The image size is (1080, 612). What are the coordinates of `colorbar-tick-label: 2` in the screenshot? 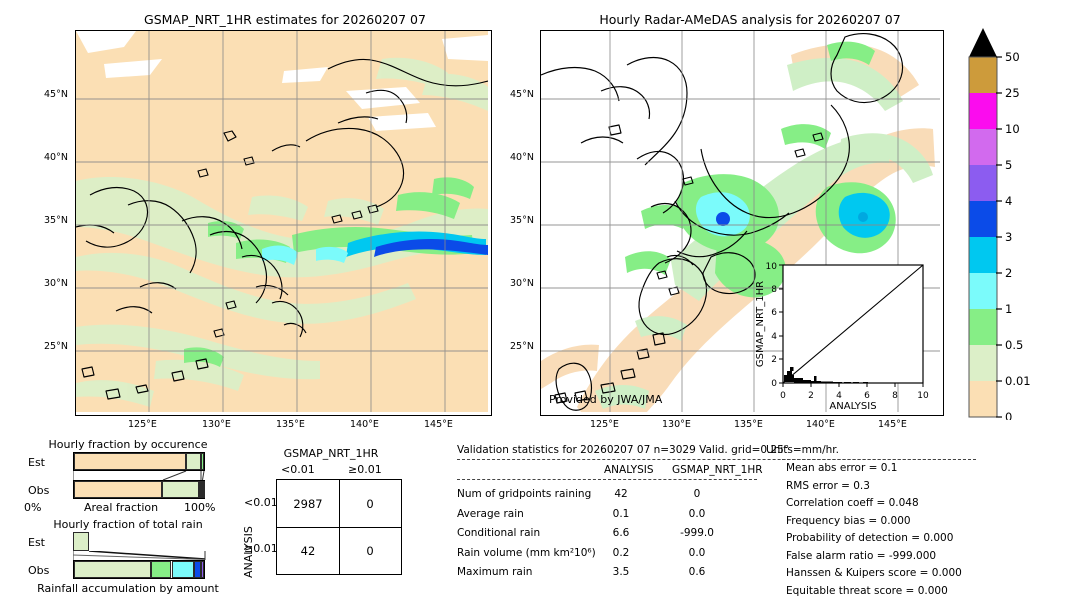 It's located at (1008, 273).